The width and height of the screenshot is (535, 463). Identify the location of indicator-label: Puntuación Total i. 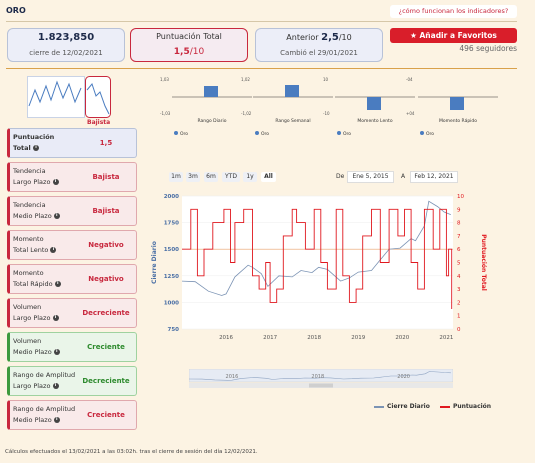
(45, 143).